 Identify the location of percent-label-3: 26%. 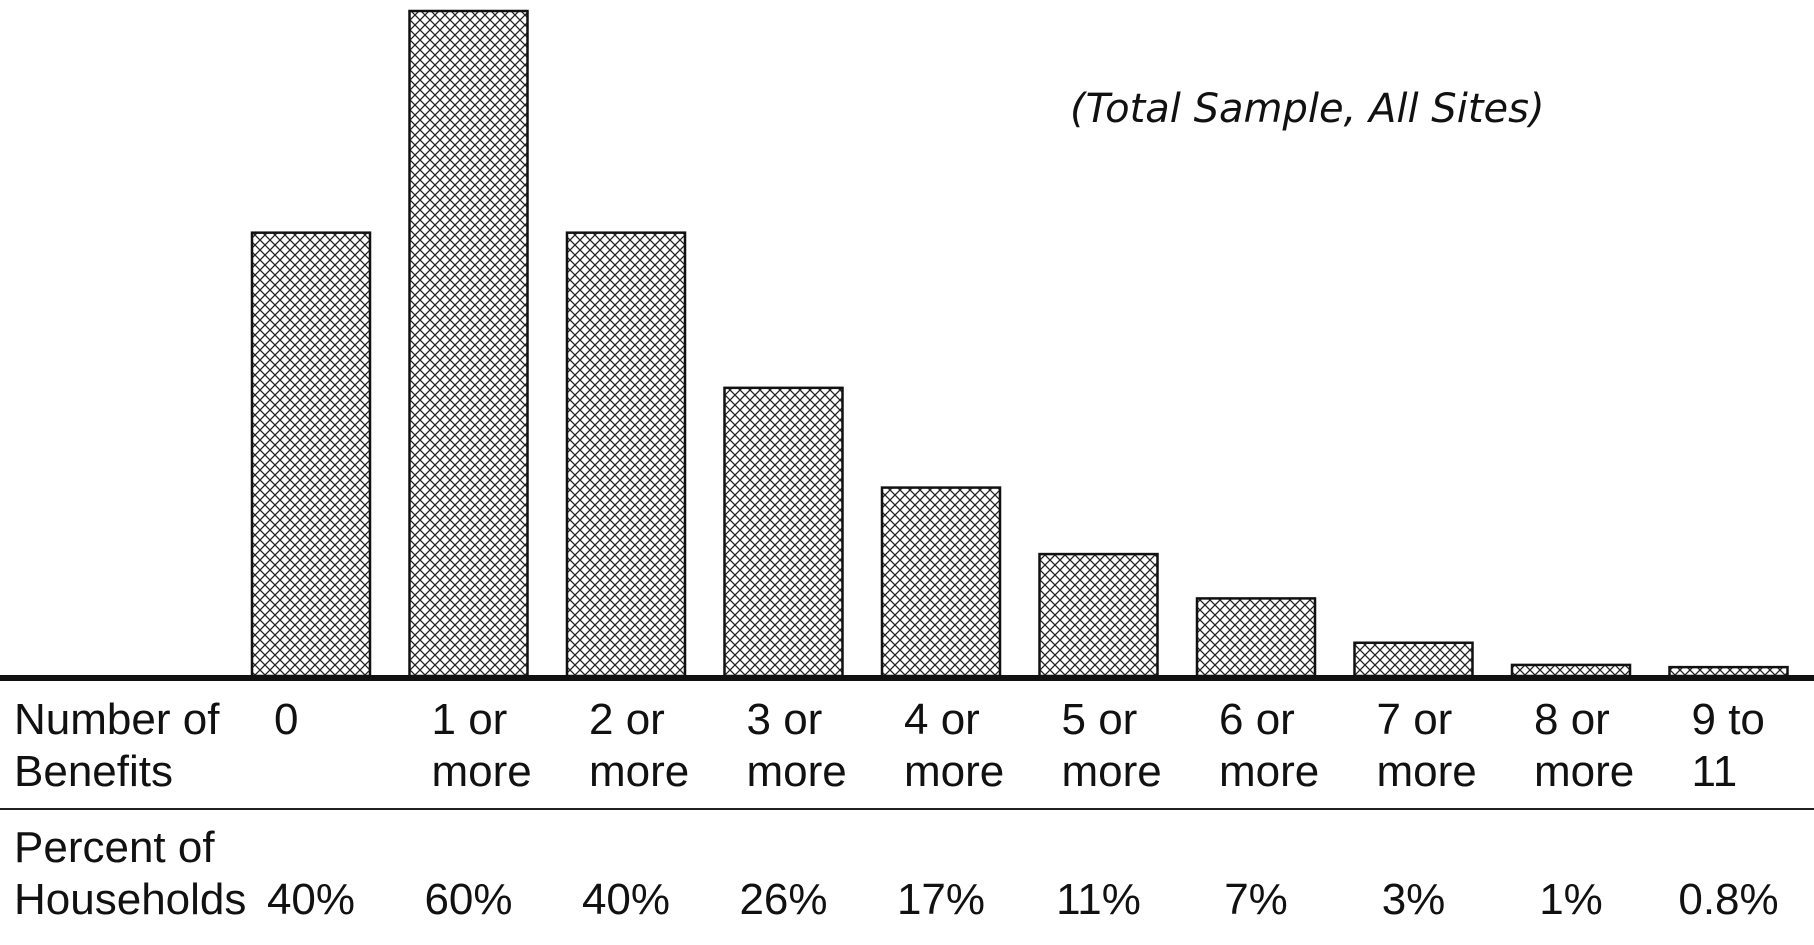
(783, 899).